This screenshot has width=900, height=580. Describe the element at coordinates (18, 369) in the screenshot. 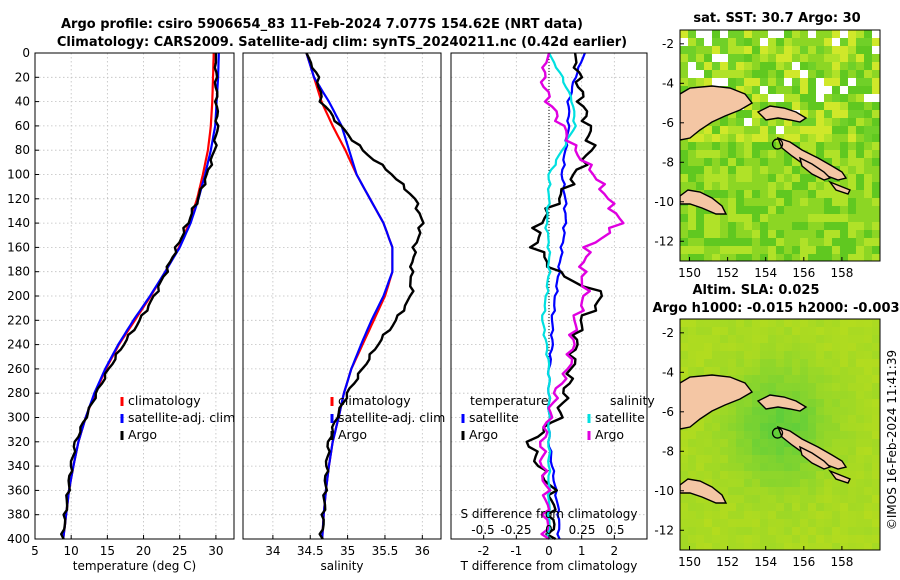

I see `y-tick-label-13: 260` at that location.